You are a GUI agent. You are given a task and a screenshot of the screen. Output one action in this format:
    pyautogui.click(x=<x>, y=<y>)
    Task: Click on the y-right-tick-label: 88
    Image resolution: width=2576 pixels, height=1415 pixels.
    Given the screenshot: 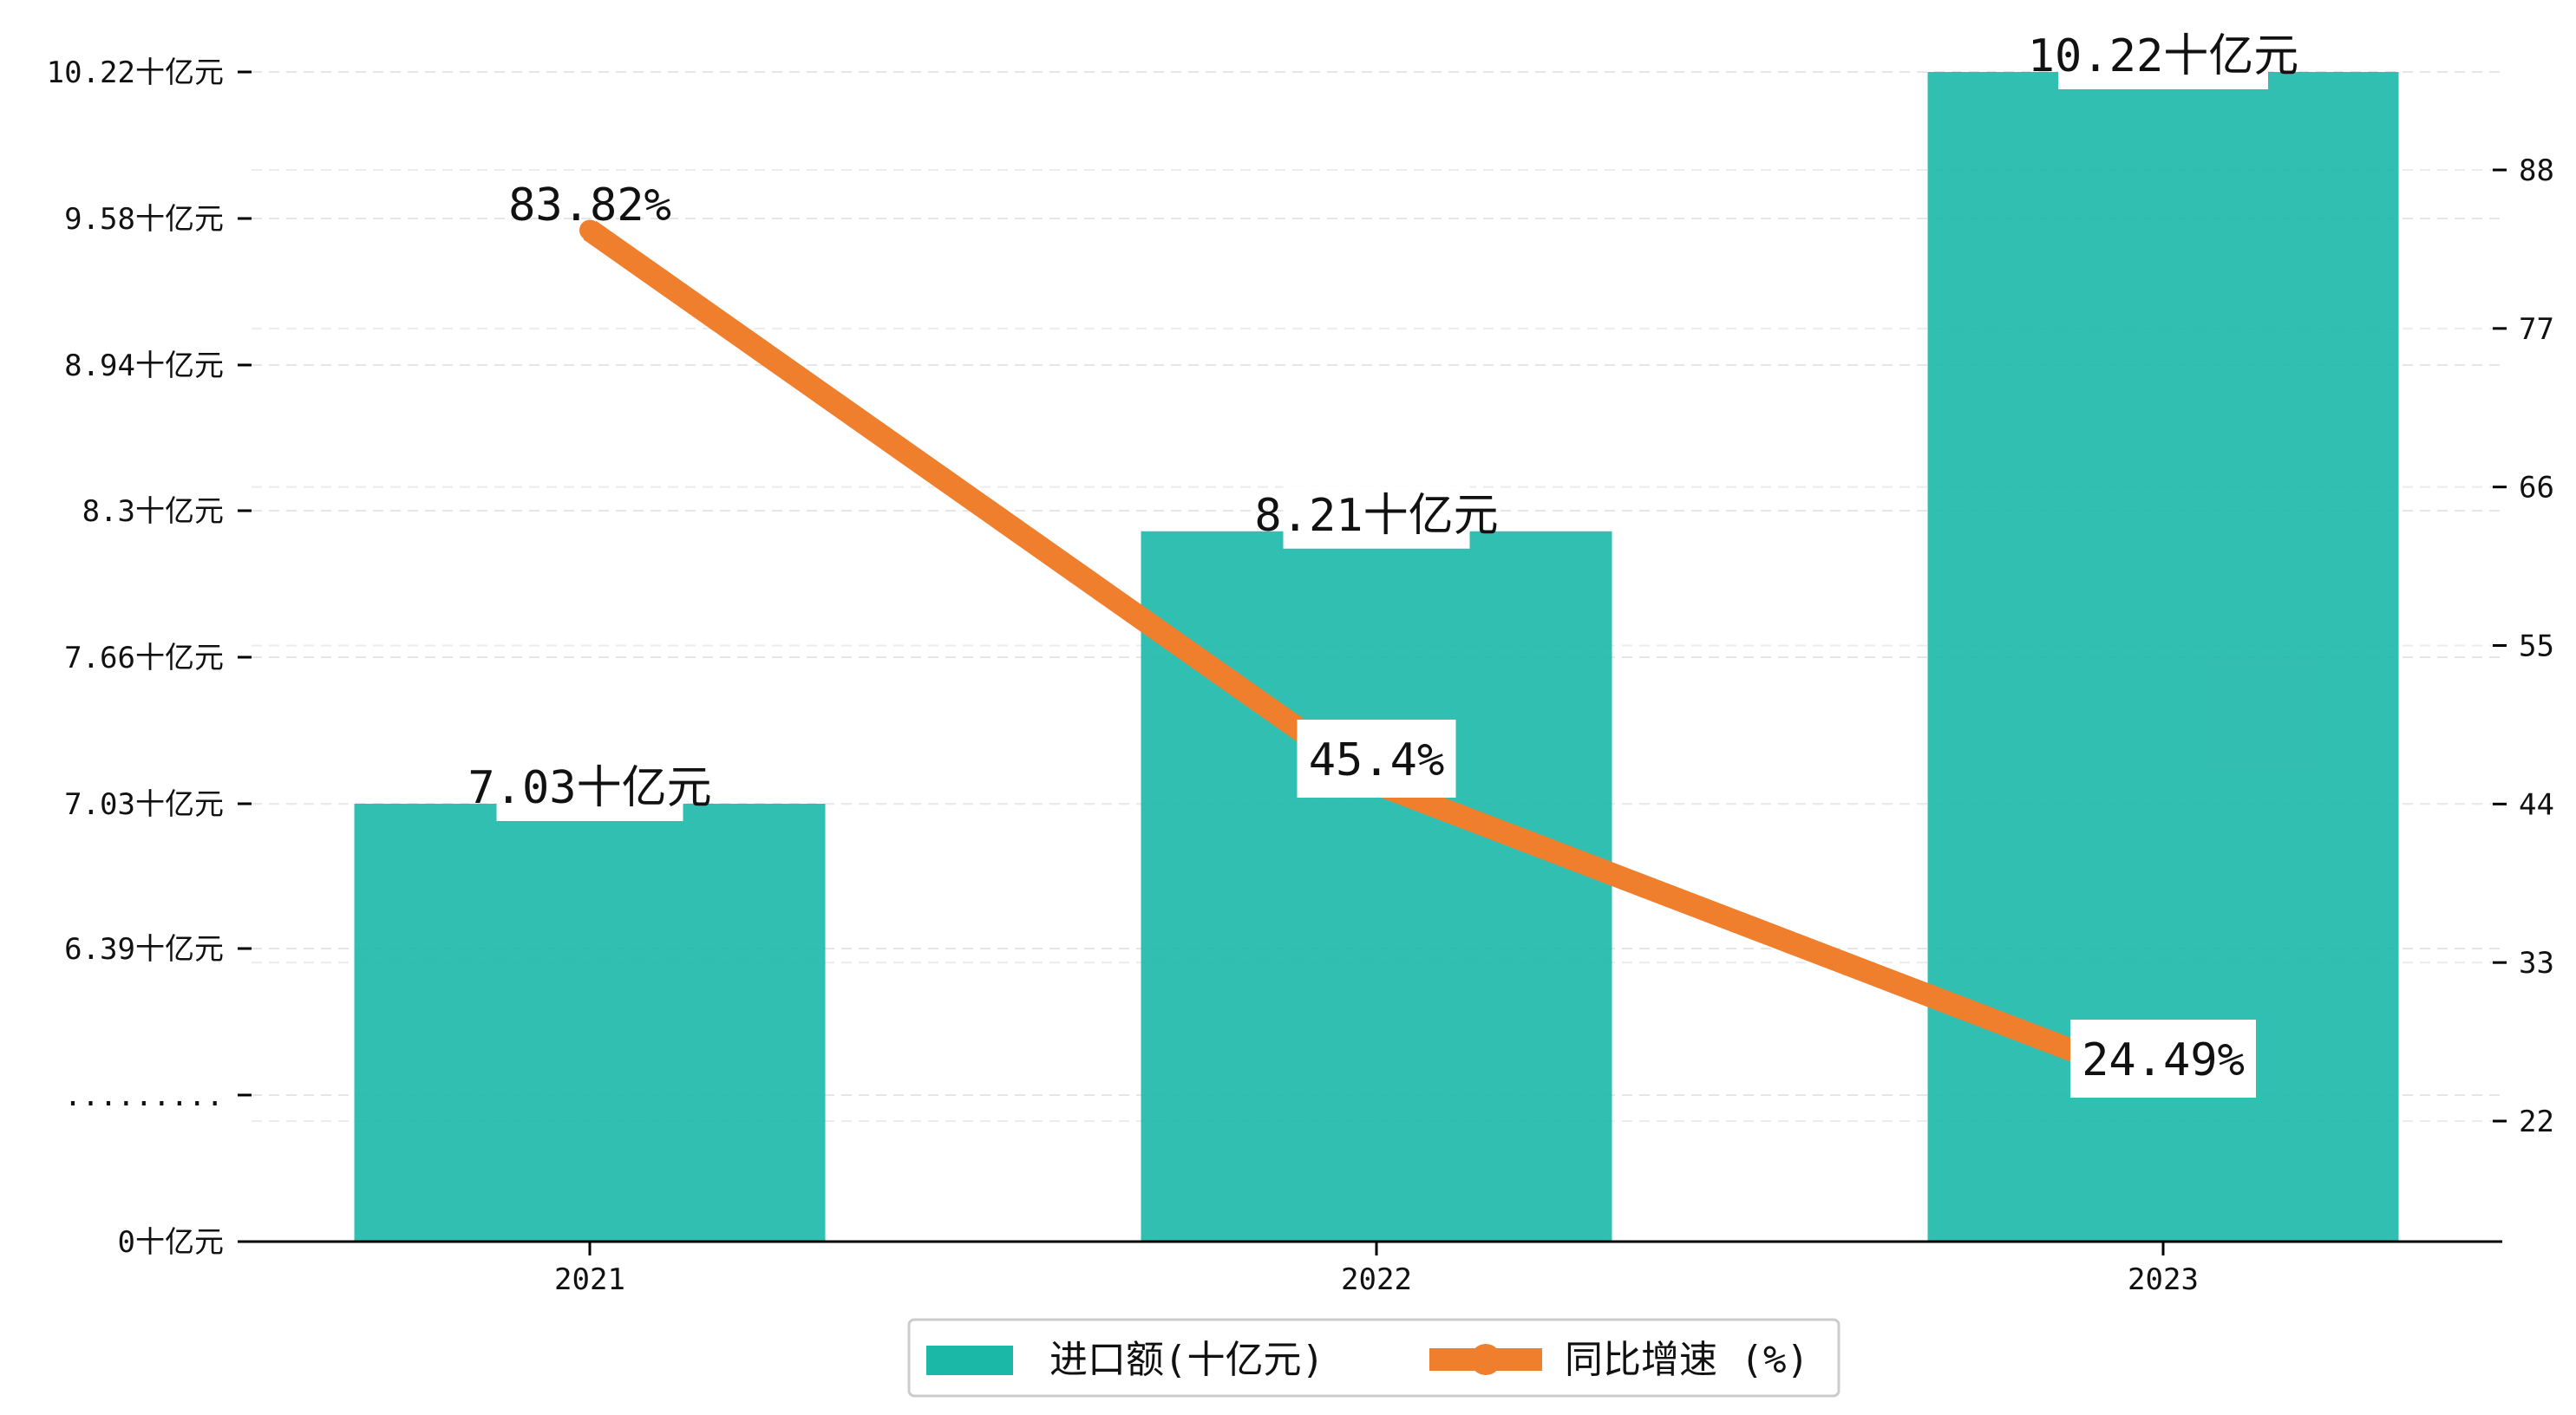 What is the action you would take?
    pyautogui.click(x=2536, y=170)
    